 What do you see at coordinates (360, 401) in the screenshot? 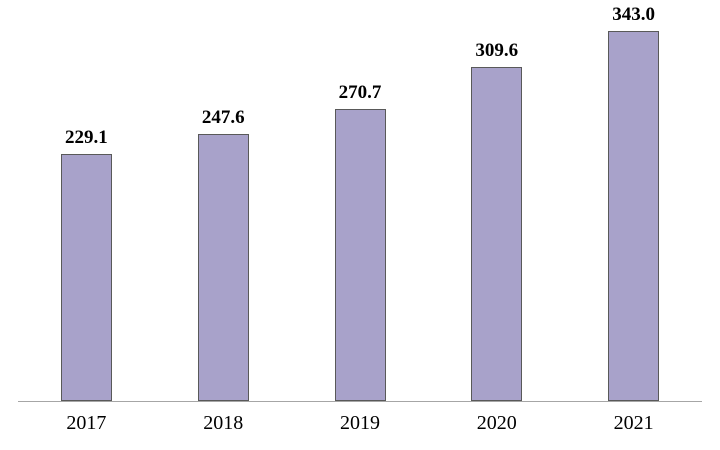
I see `x-axis-line` at bounding box center [360, 401].